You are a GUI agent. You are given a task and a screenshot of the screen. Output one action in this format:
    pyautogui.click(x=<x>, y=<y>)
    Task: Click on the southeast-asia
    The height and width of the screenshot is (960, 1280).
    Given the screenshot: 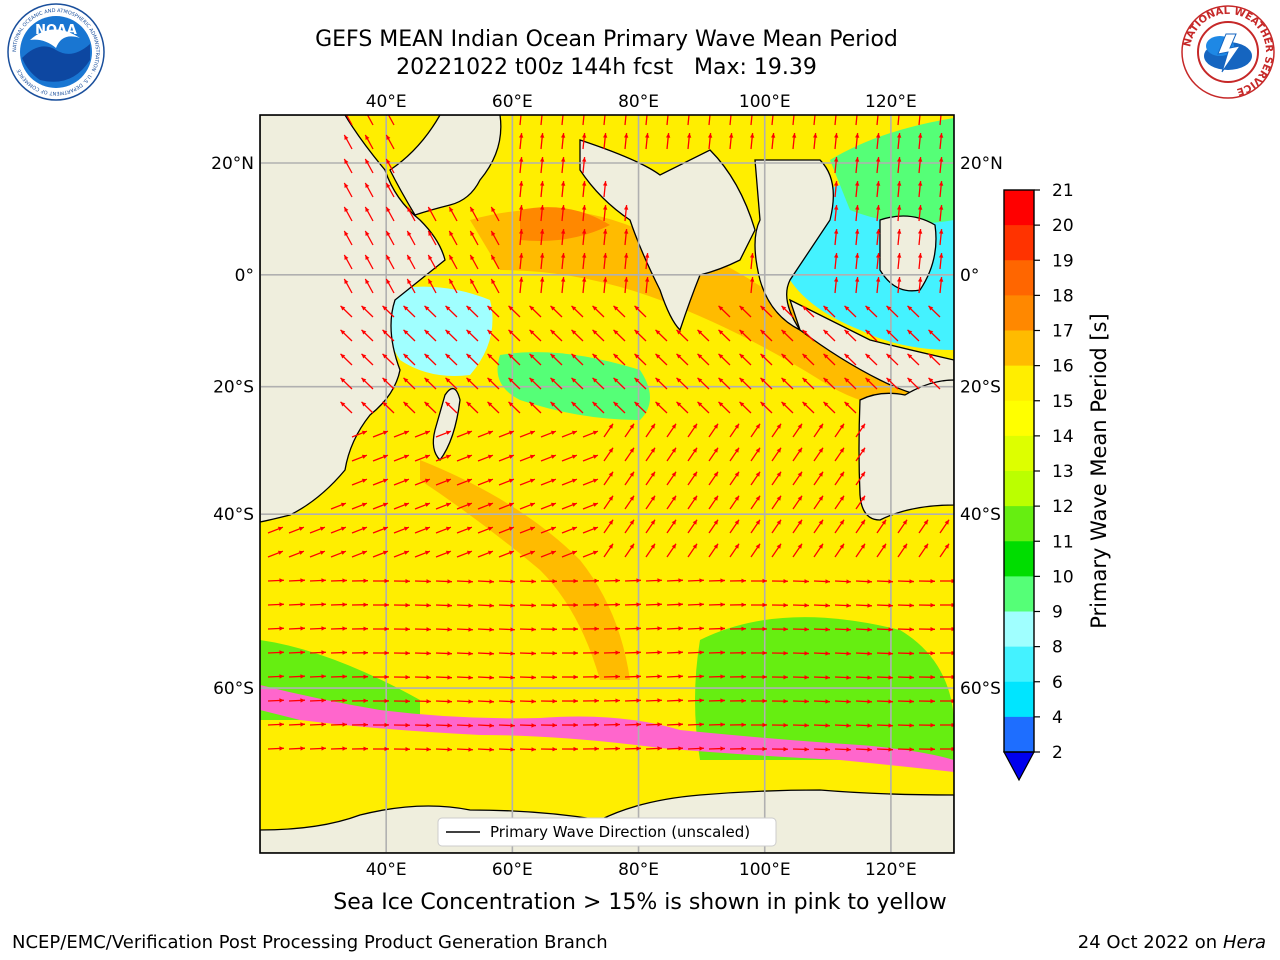 What is the action you would take?
    pyautogui.click(x=794, y=245)
    